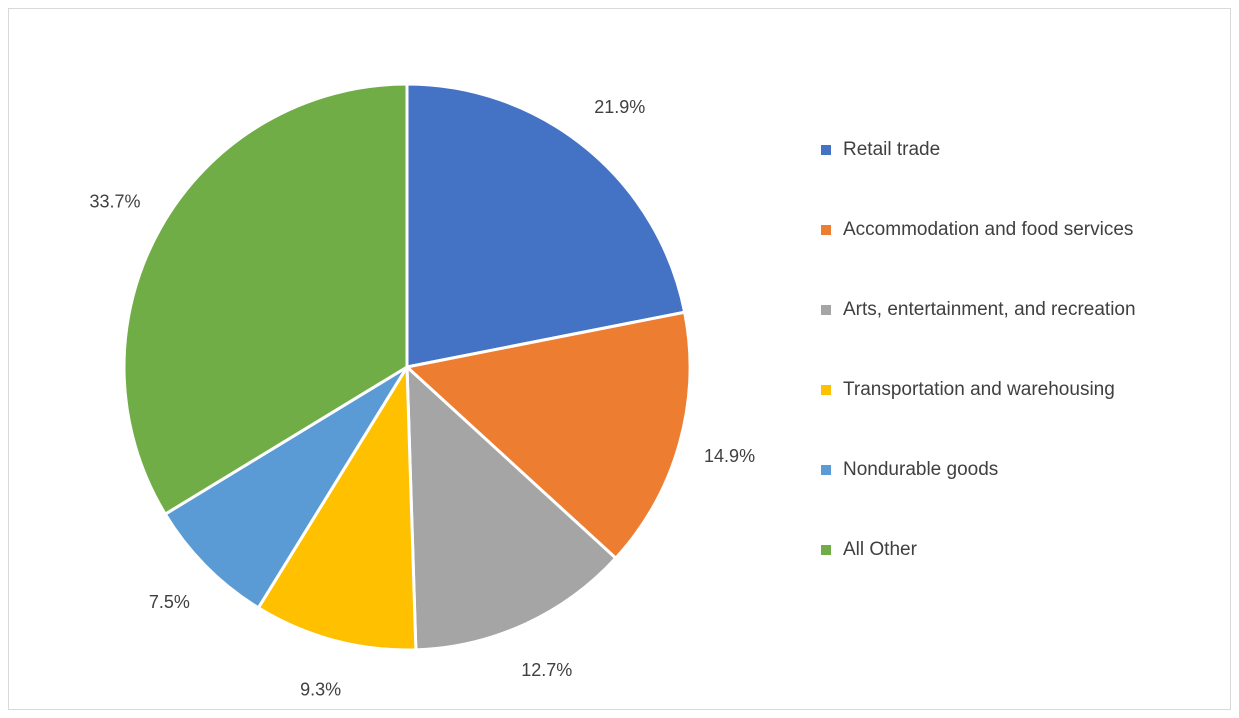 The image size is (1239, 718). What do you see at coordinates (619, 107) in the screenshot?
I see `value-label: 21.9%` at bounding box center [619, 107].